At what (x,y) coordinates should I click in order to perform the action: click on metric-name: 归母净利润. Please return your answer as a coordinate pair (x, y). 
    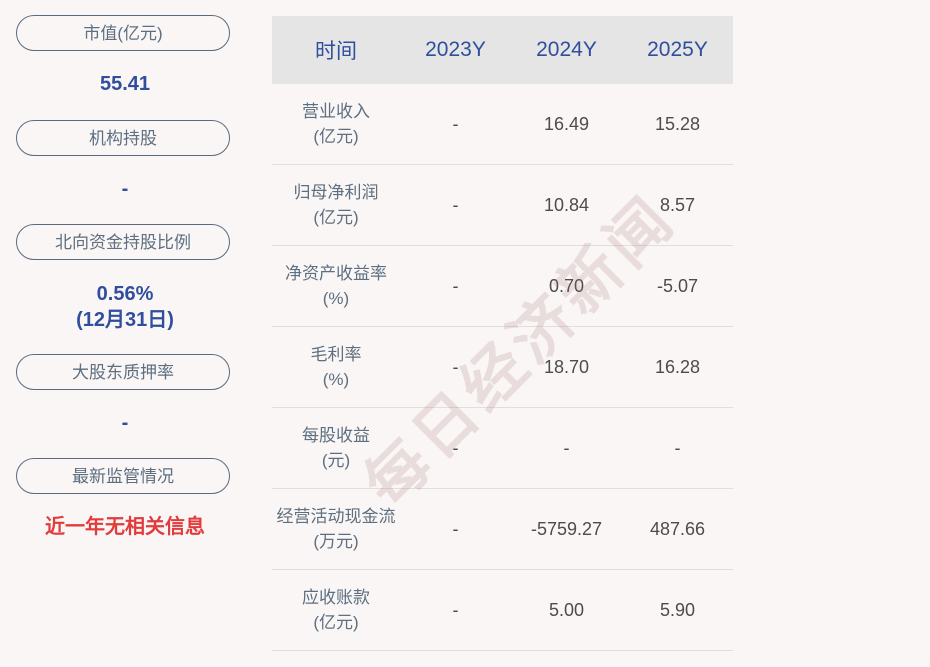
    Looking at the image, I should click on (336, 192).